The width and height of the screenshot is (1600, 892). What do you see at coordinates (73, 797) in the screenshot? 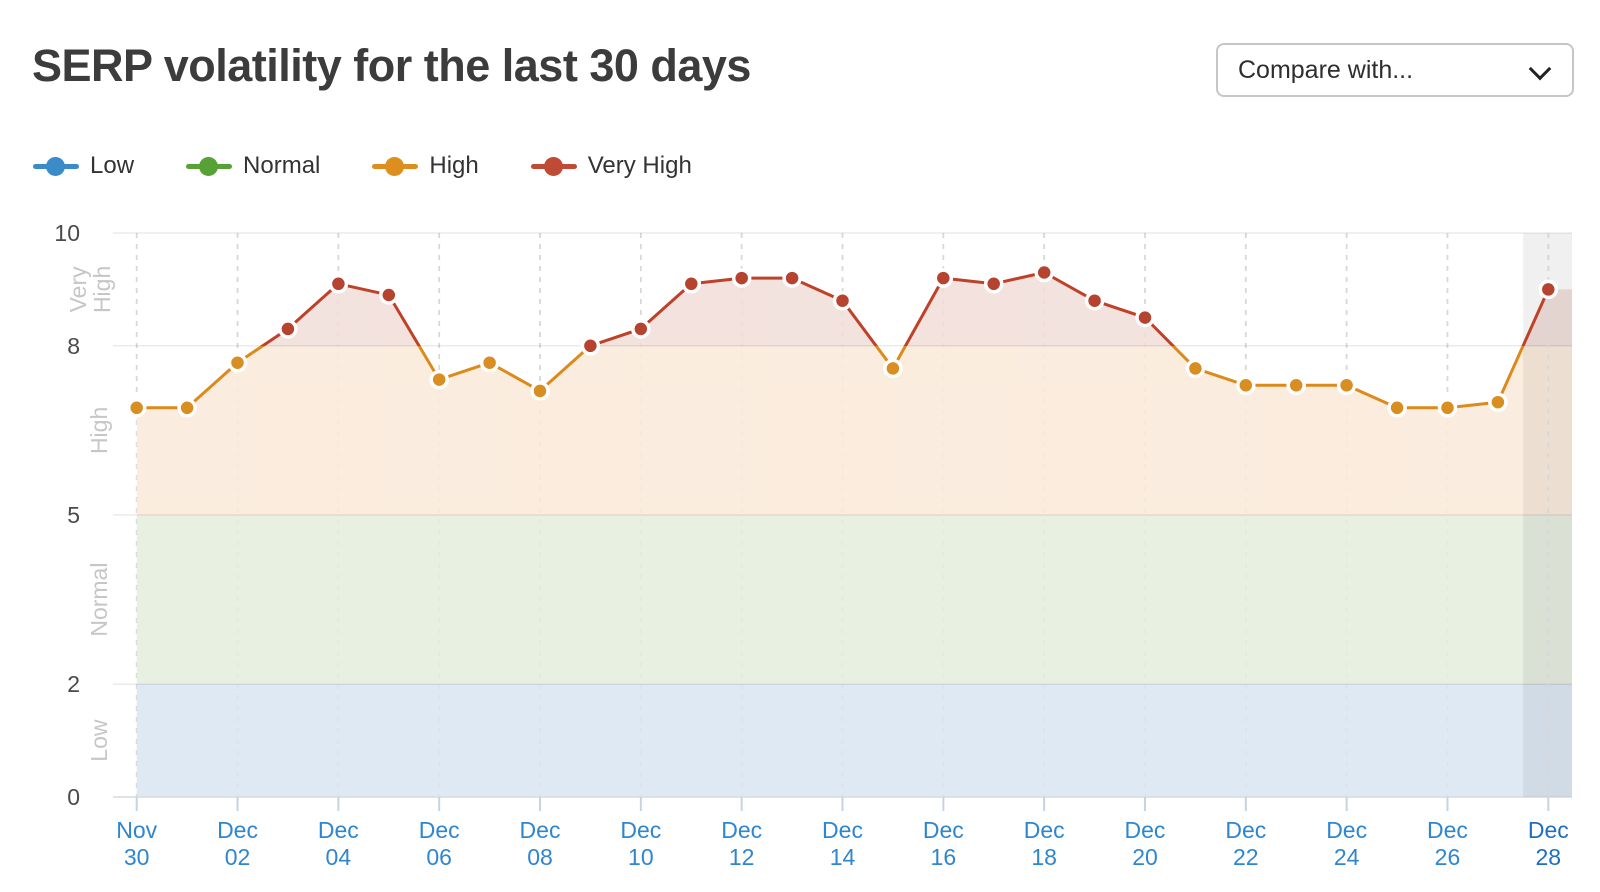
I see `svg-text: 0` at bounding box center [73, 797].